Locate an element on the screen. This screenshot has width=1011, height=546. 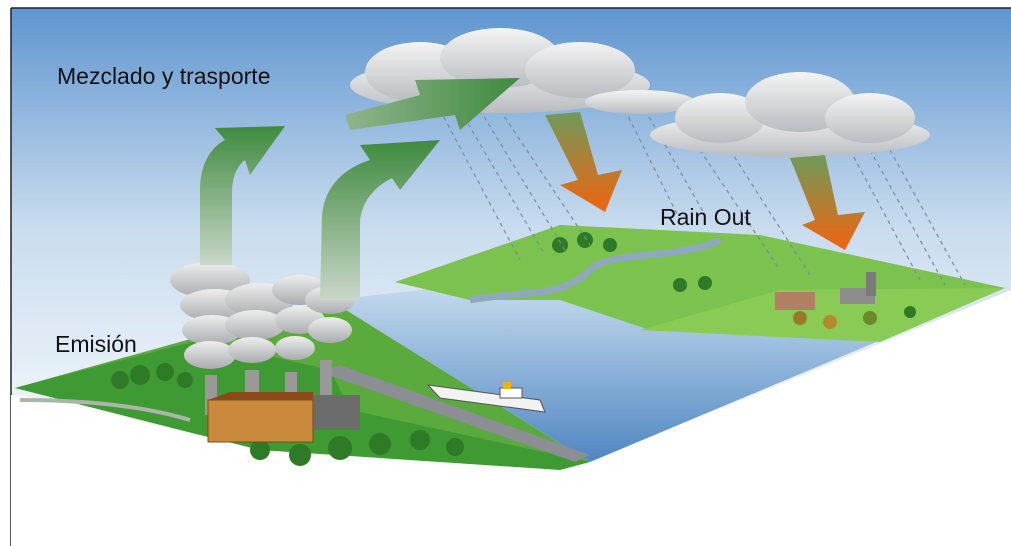
factory is located at coordinates (282, 401).